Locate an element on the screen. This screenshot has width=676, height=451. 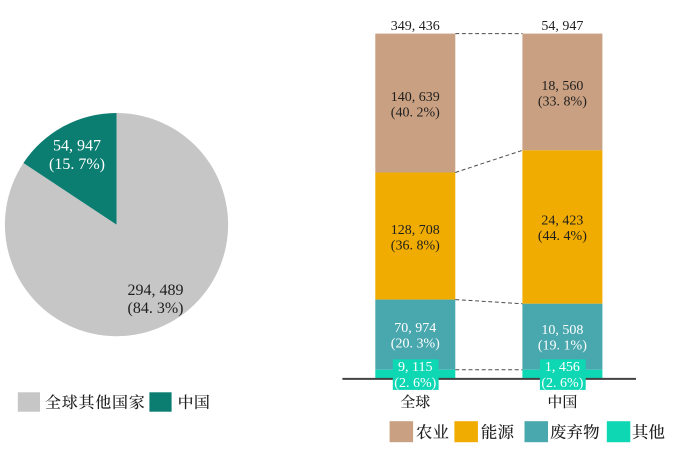
svg-text: 349, 436 is located at coordinates (415, 26).